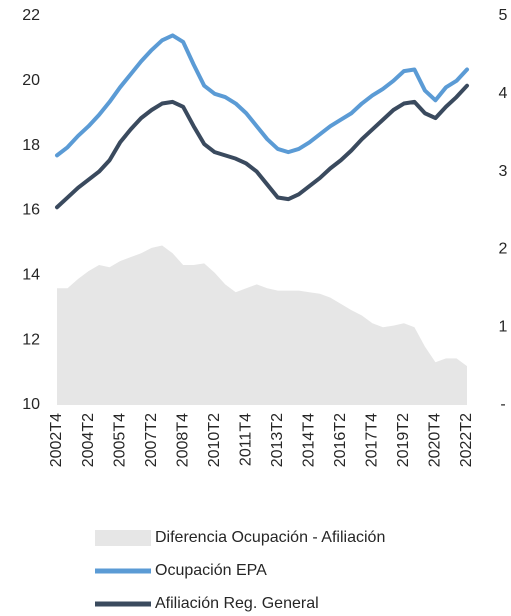 Image resolution: width=511 pixels, height=616 pixels. Describe the element at coordinates (31, 404) in the screenshot. I see `y-tick-label: 10` at that location.